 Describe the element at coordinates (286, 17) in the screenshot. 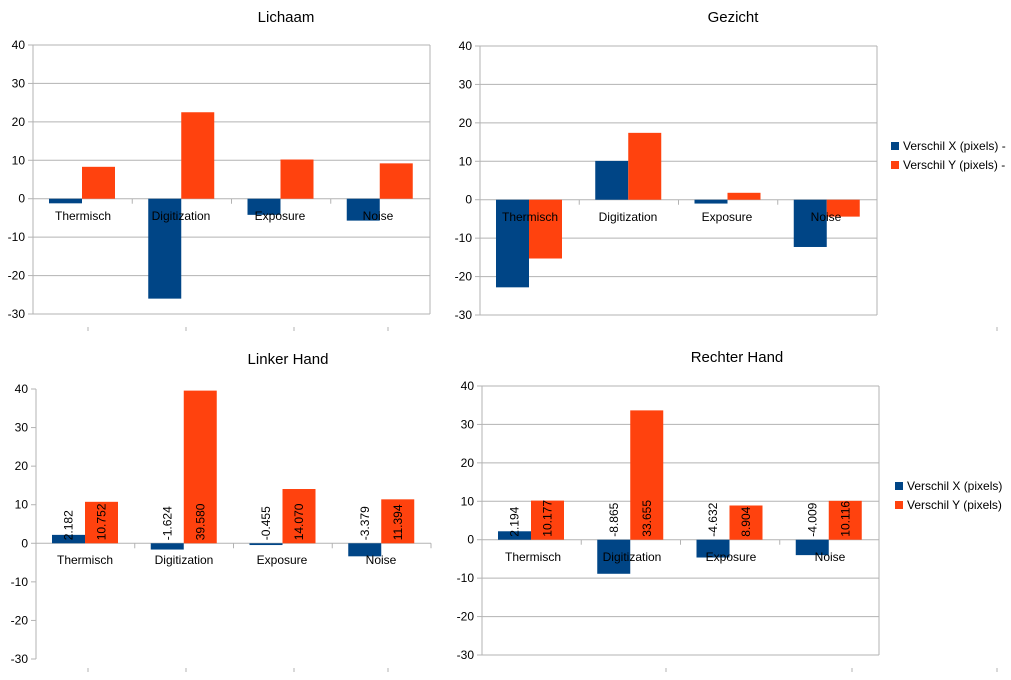

I see `chart-title: Lichaam` at that location.